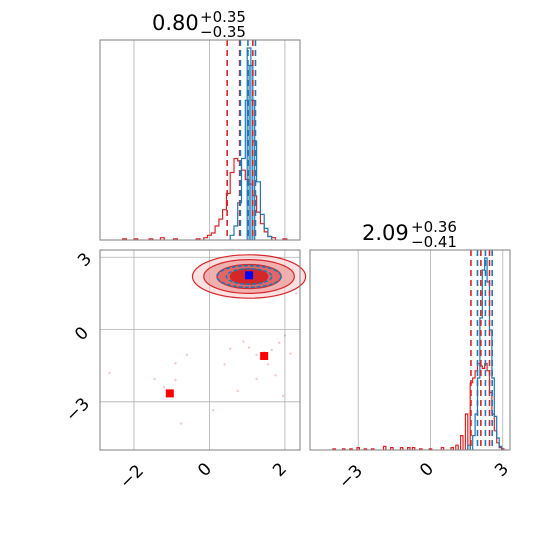 Image resolution: width=550 pixels, height=550 pixels. What do you see at coordinates (200, 350) in the screenshot?
I see `joint-frame` at bounding box center [200, 350].